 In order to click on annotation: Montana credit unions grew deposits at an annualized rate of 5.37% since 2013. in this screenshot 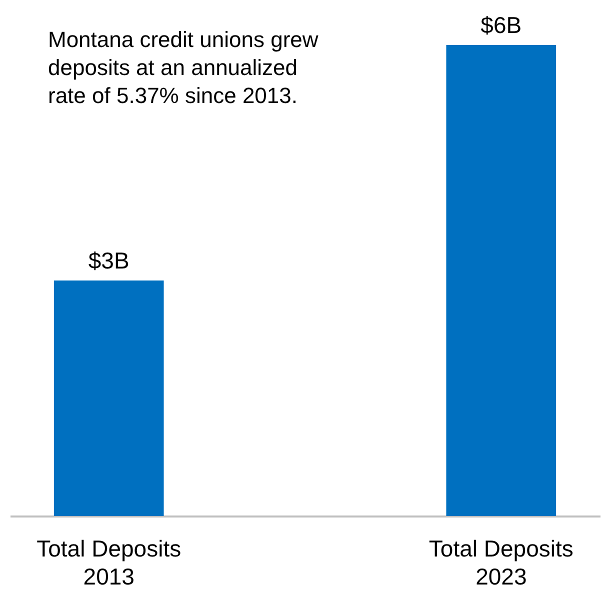, I will do `click(184, 68)`.